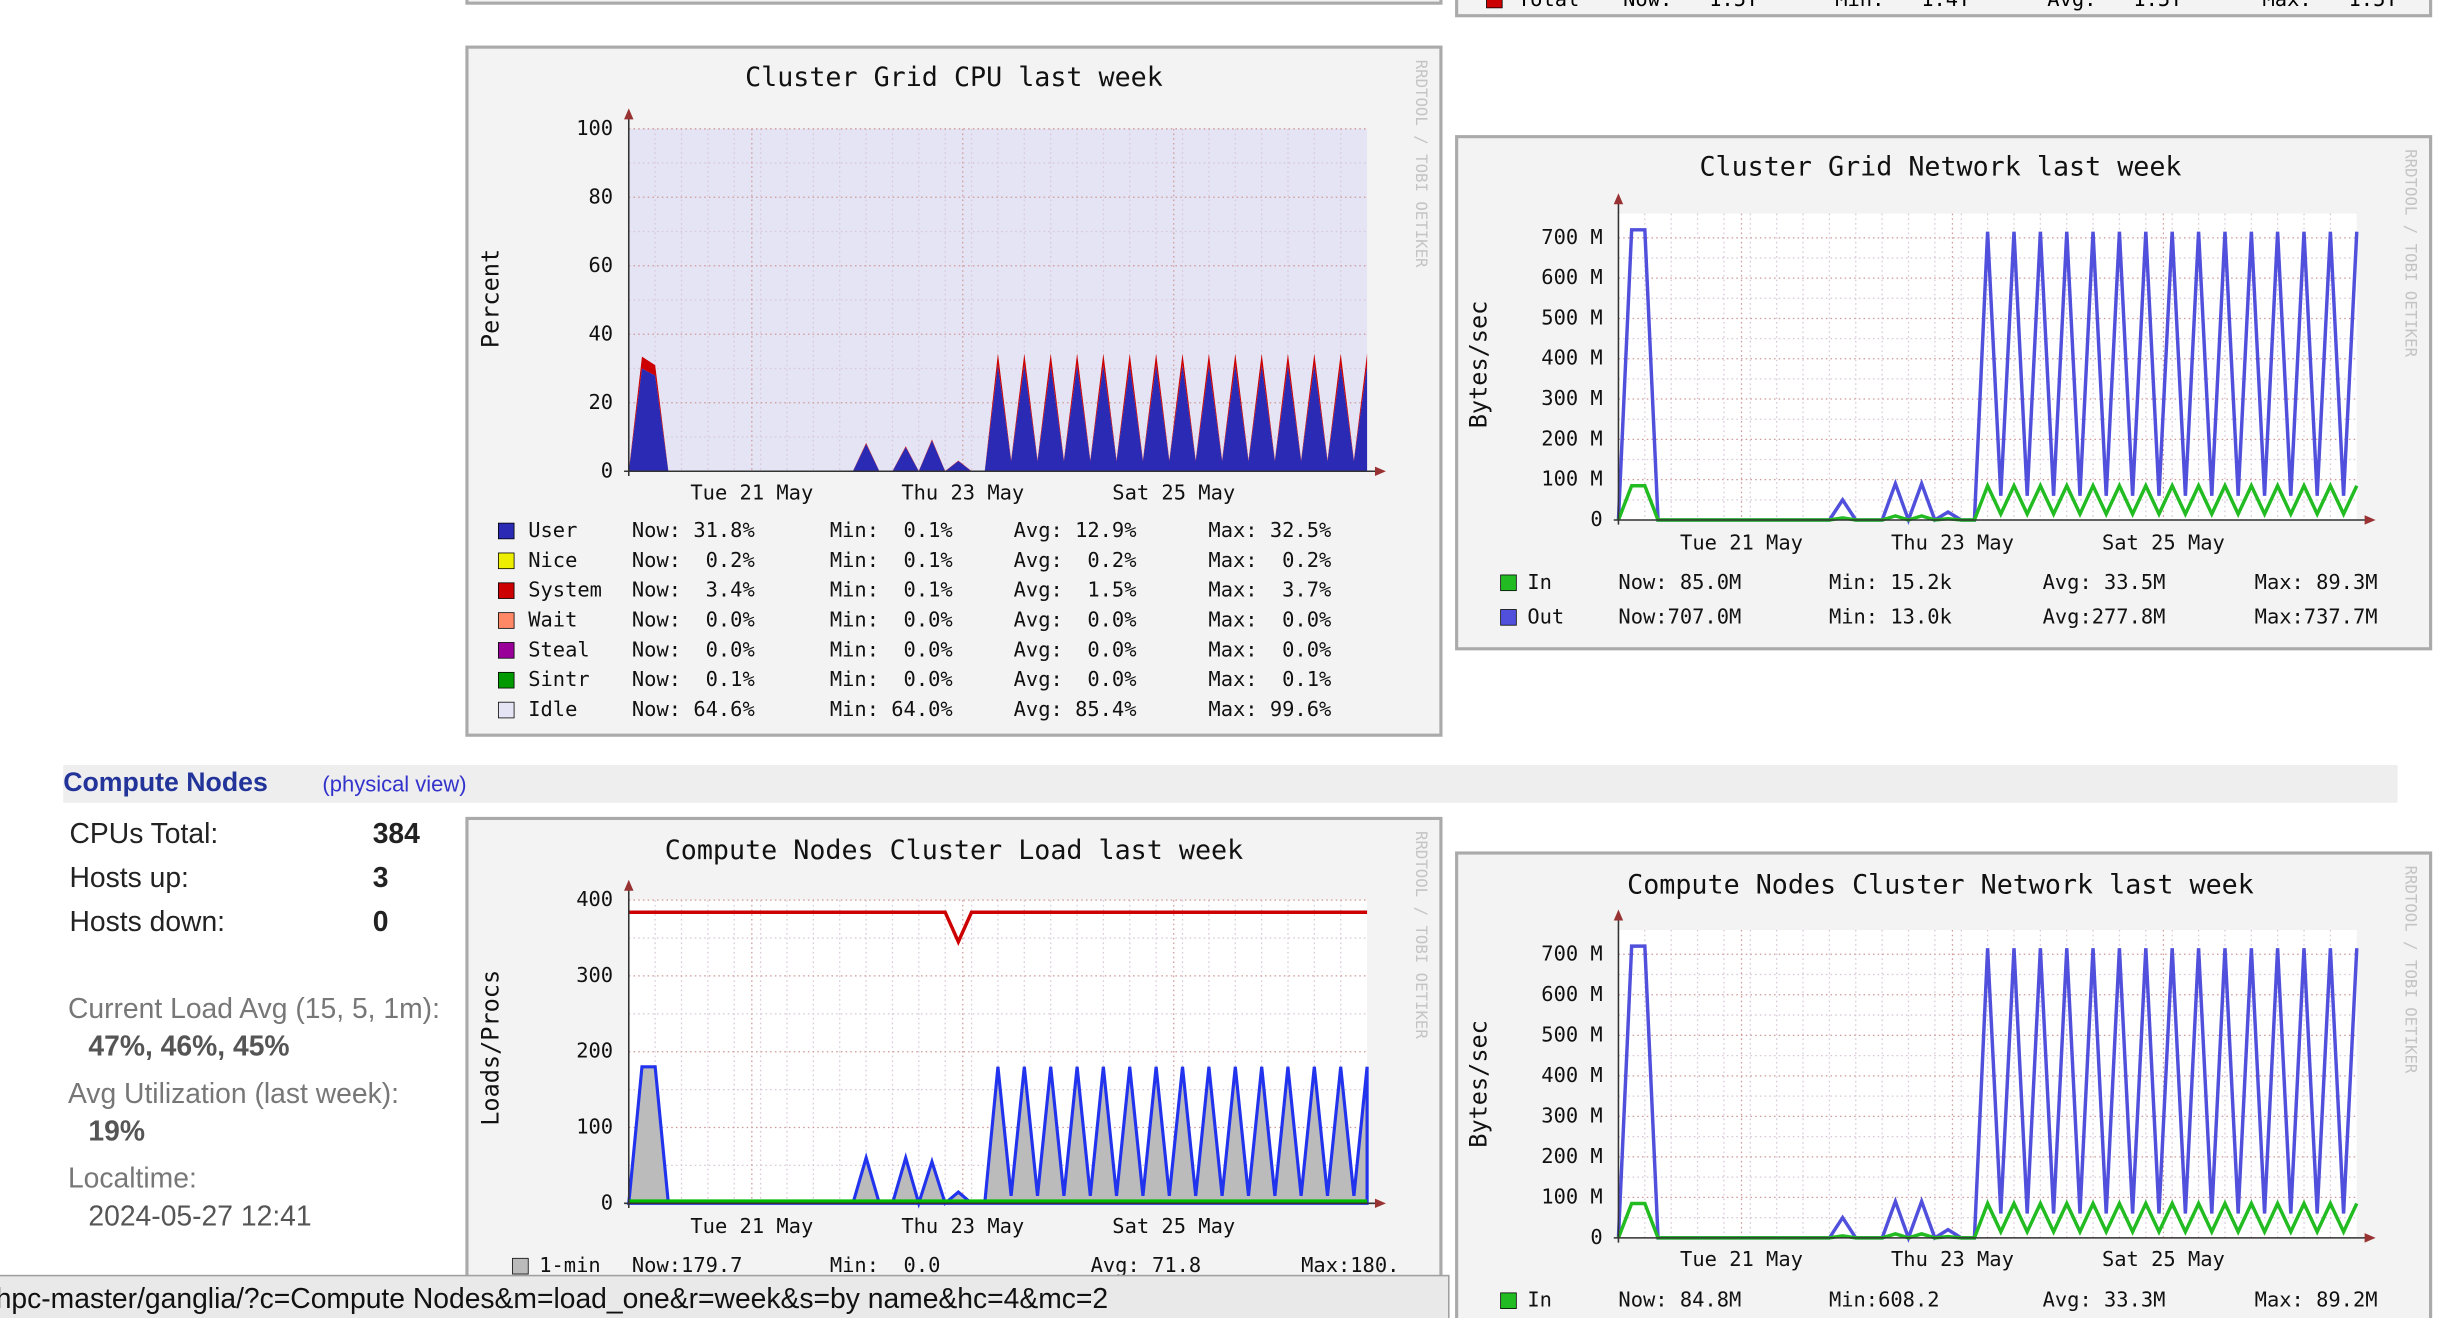 The width and height of the screenshot is (2464, 1318). I want to click on y-tick-label: 80, so click(600, 196).